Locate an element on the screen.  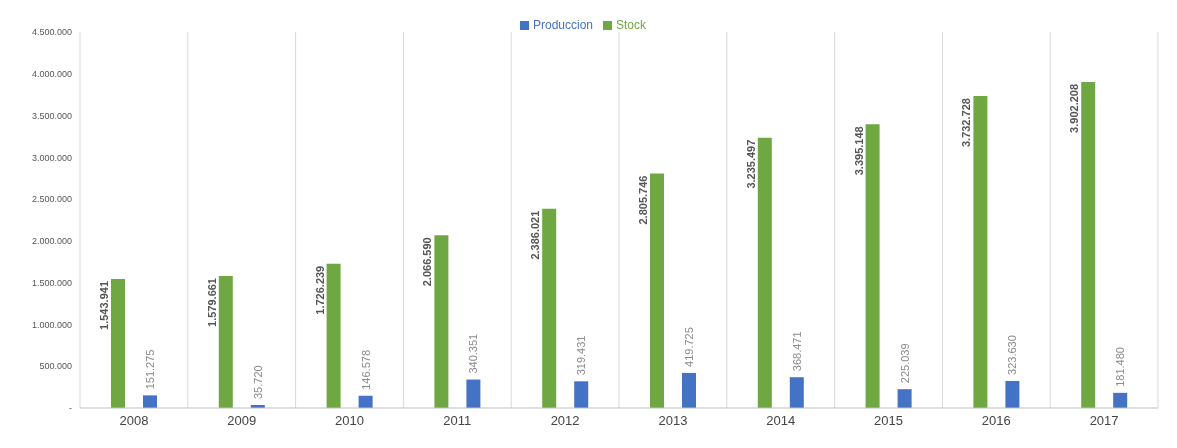
x-tick-label: 2009 is located at coordinates (242, 421).